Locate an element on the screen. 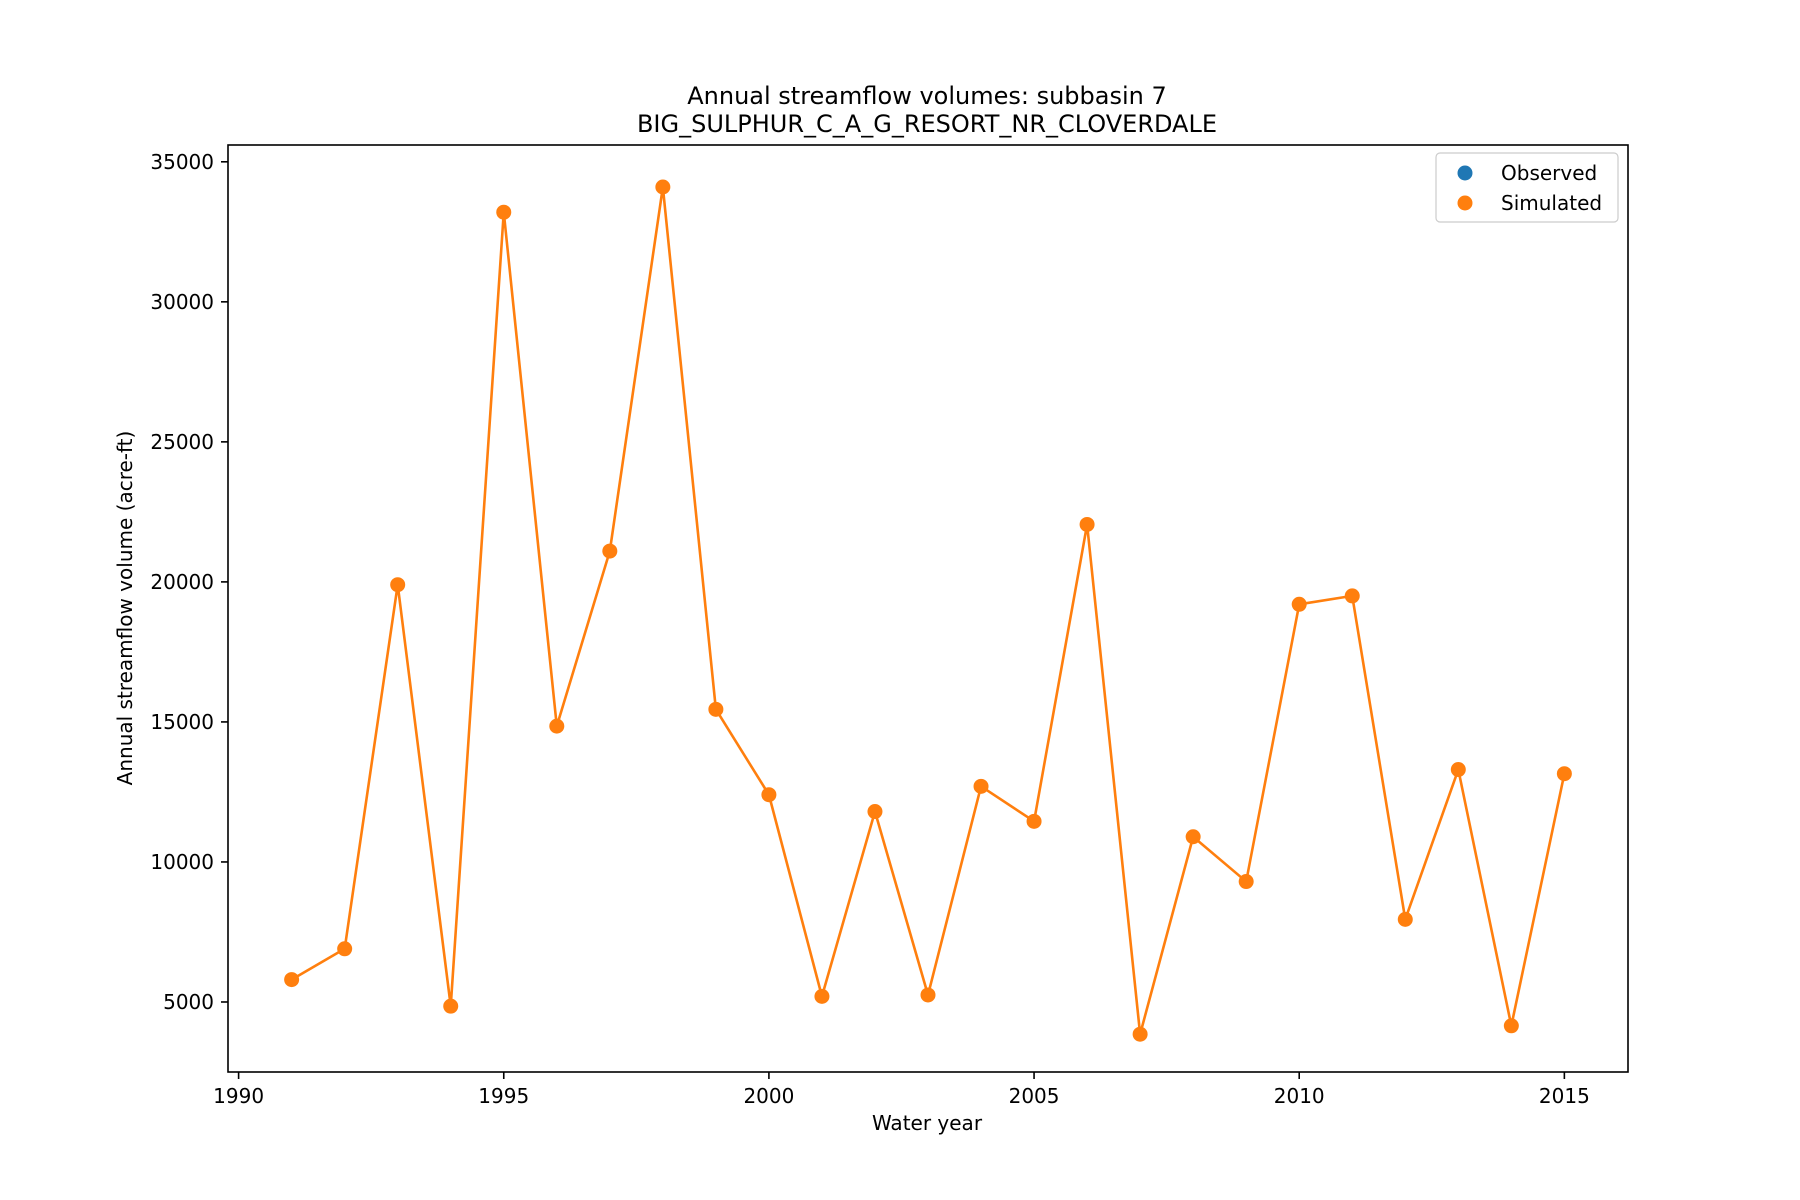 This screenshot has height=1200, width=1800. legend: Observed Simulated is located at coordinates (1527, 187).